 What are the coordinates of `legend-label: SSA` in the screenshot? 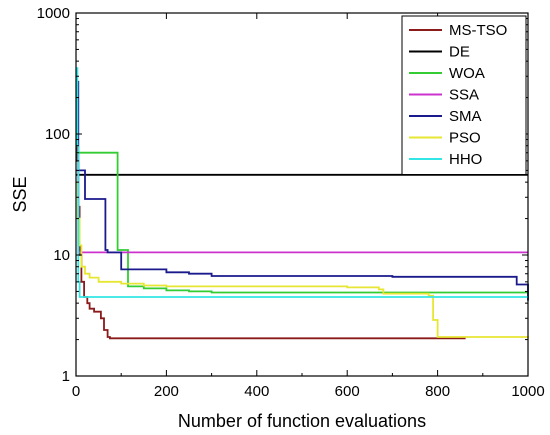 It's located at (464, 95).